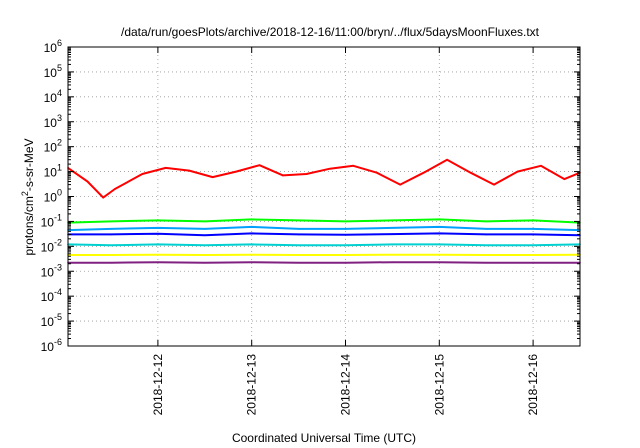 Image resolution: width=640 pixels, height=448 pixels. Describe the element at coordinates (28, 196) in the screenshot. I see `y-axis-label: protons/cm2-s-sr-MeV` at that location.